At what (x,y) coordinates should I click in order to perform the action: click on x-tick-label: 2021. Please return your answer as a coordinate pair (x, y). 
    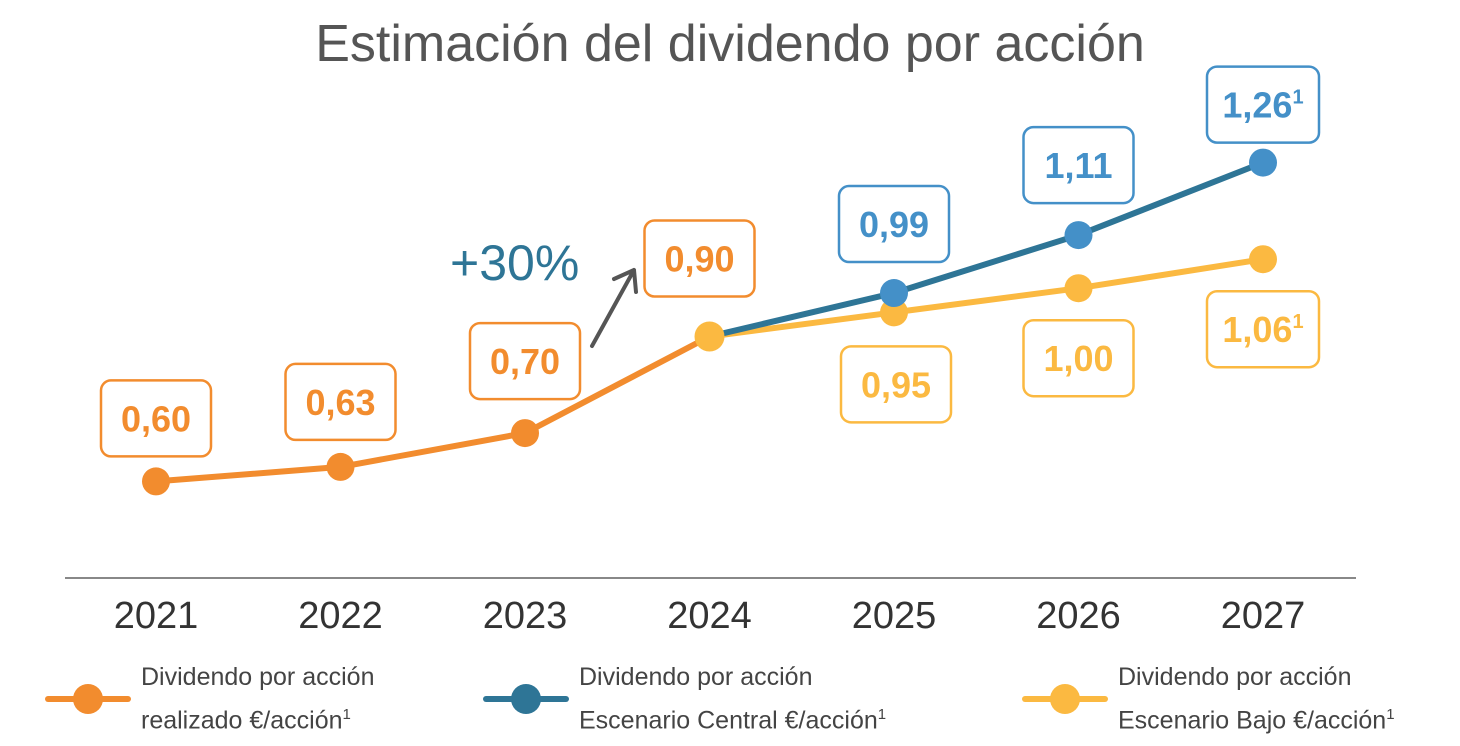
    Looking at the image, I should click on (156, 616).